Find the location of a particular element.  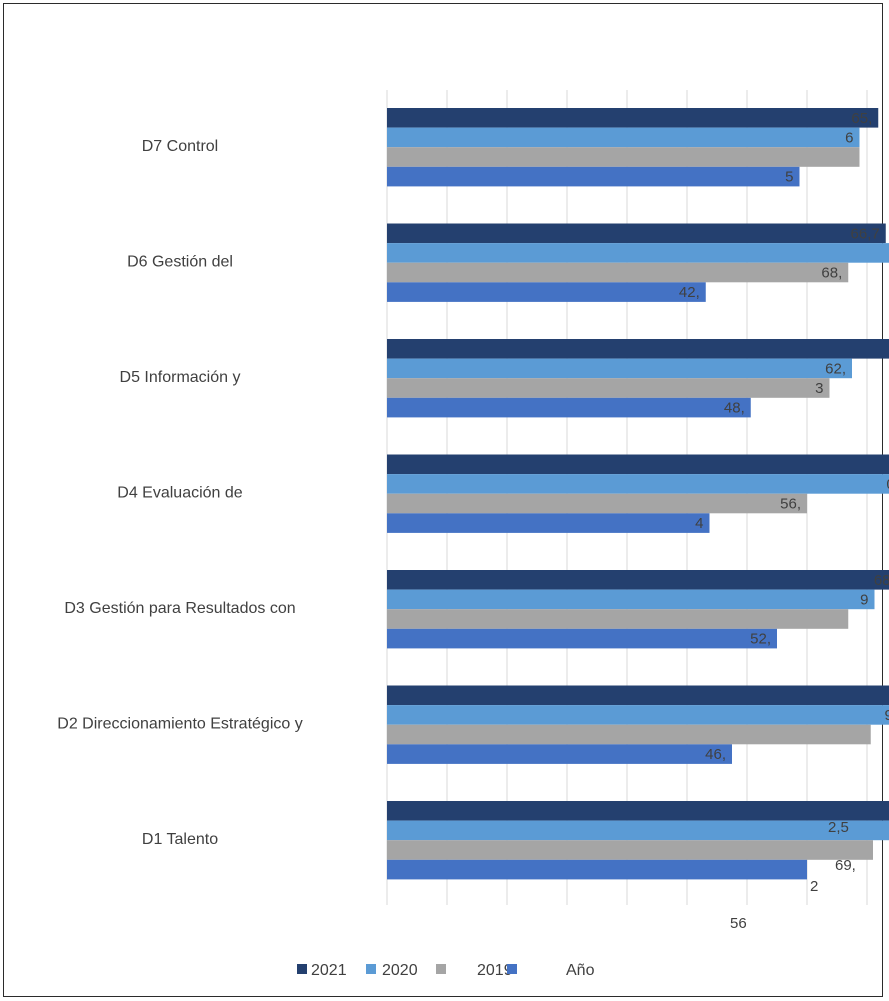

data-label: 0 is located at coordinates (887, 484).